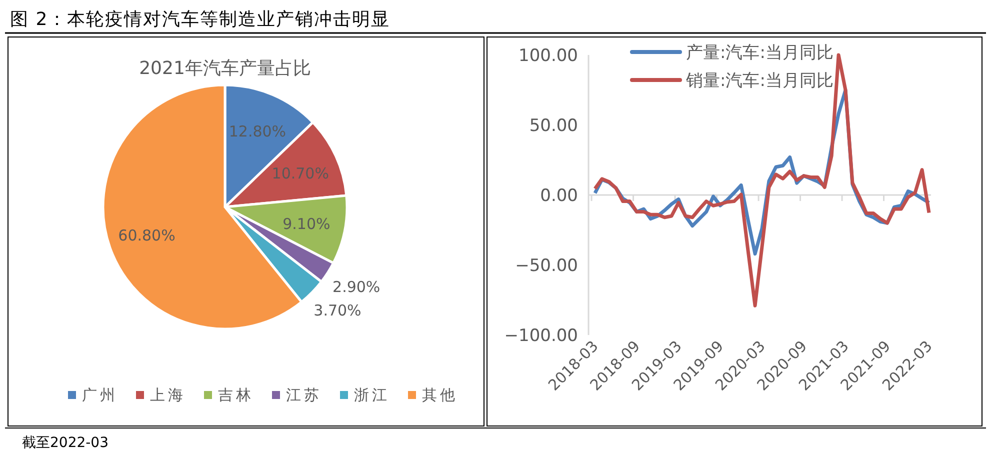  Describe the element at coordinates (306, 223) in the screenshot. I see `data-label: 9.10%` at that location.